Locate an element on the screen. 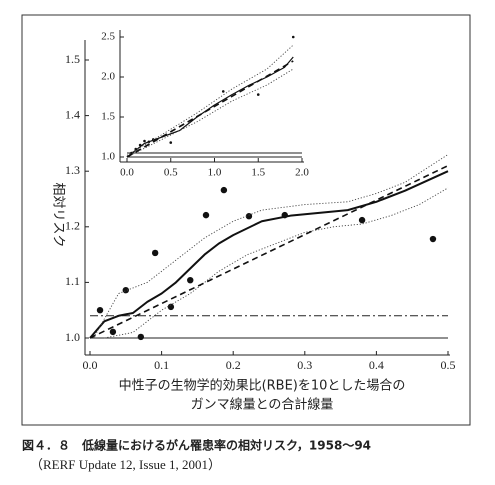 Image resolution: width=495 pixels, height=485 pixels. x-tick-label: 1.0 is located at coordinates (215, 173).